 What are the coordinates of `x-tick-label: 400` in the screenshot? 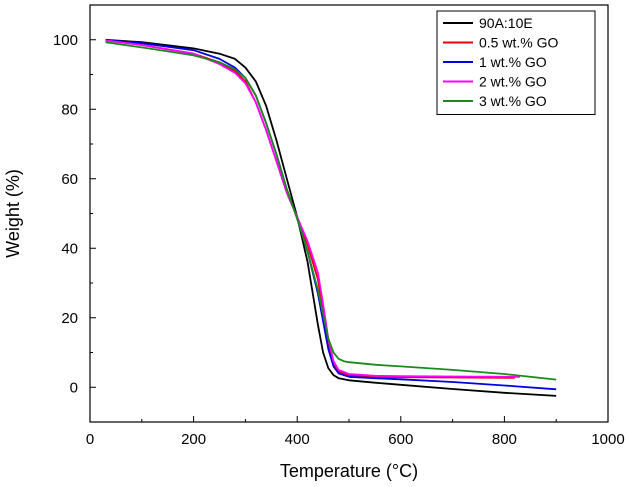 It's located at (297, 439).